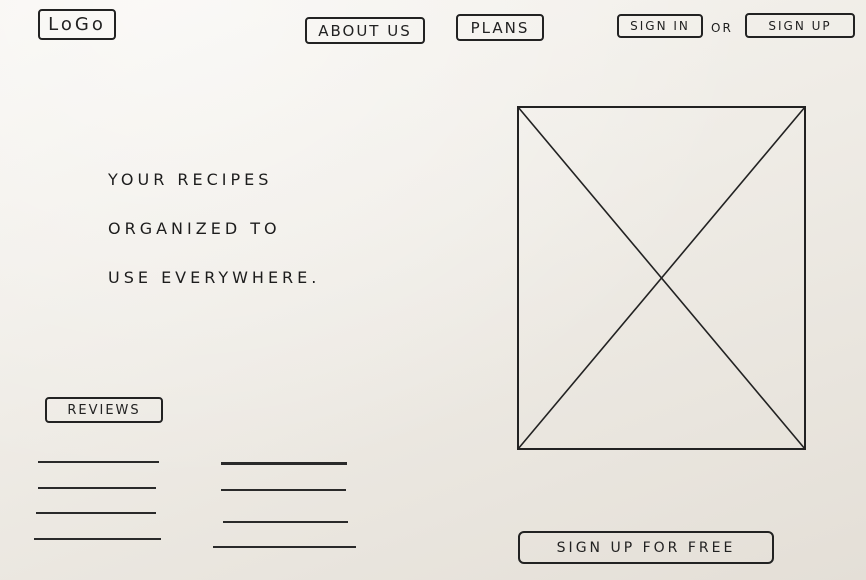  Describe the element at coordinates (190, 179) in the screenshot. I see `hero-headline-line-1: Your recipes` at that location.